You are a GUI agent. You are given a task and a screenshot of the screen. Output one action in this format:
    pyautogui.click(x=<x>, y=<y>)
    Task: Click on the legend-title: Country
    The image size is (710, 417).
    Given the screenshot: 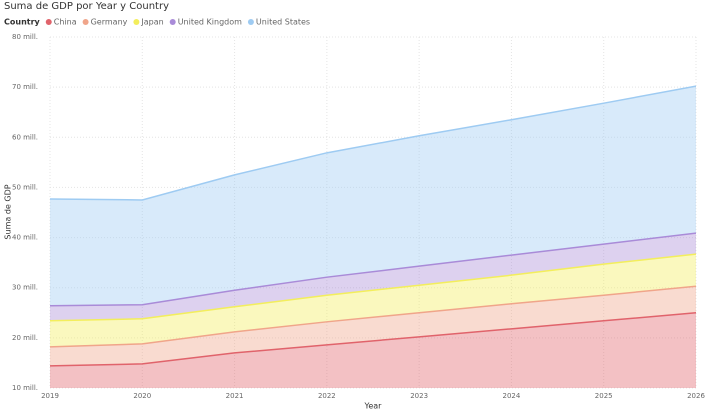 What is the action you would take?
    pyautogui.click(x=22, y=22)
    